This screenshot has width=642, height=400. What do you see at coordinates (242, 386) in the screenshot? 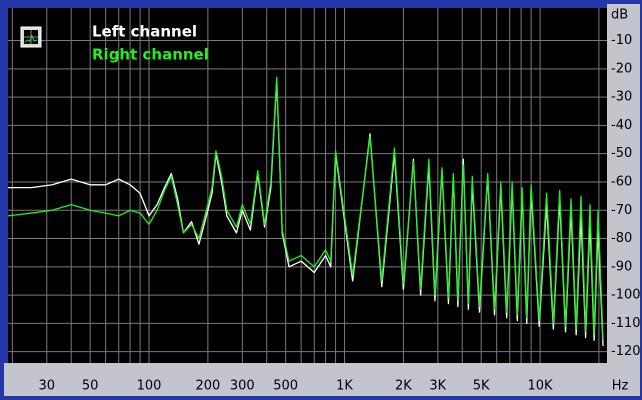
I see `x-tick-label: 300` at bounding box center [242, 386].